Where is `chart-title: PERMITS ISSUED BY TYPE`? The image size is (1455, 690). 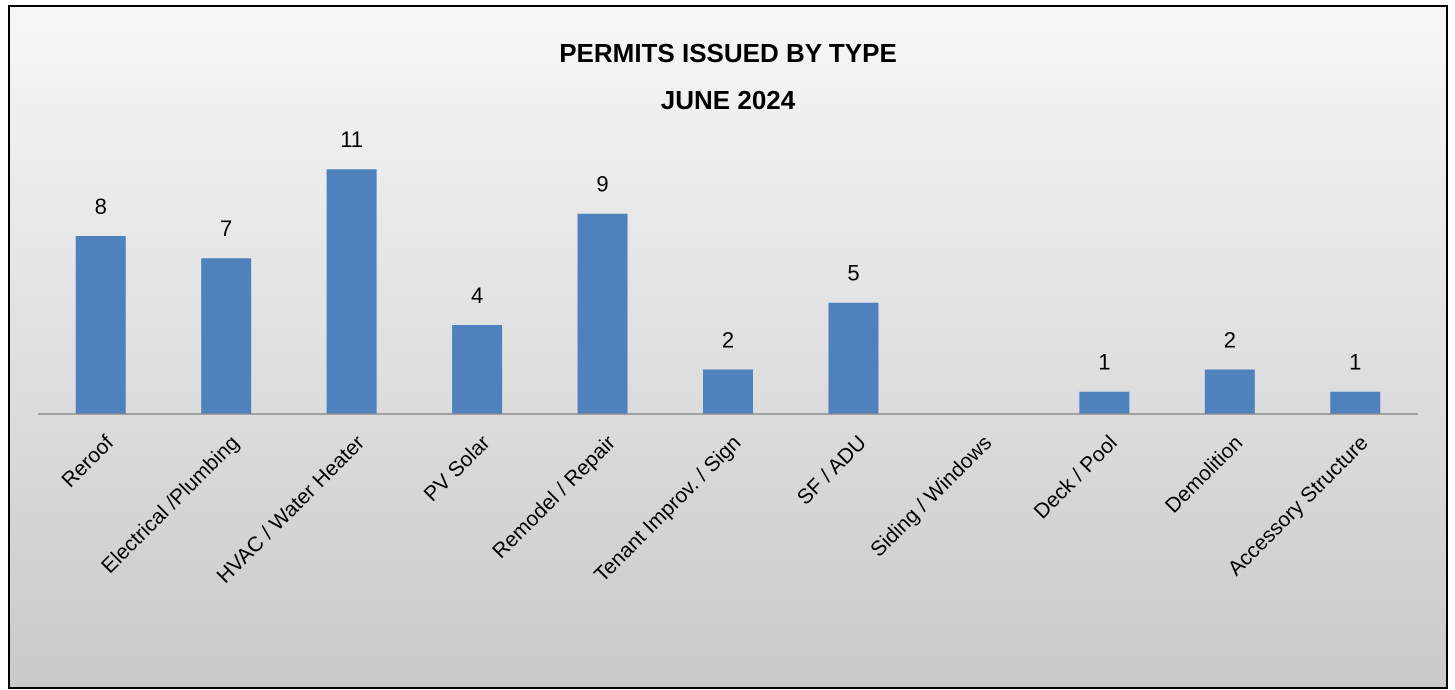
chart-title: PERMITS ISSUED BY TYPE is located at coordinates (728, 53).